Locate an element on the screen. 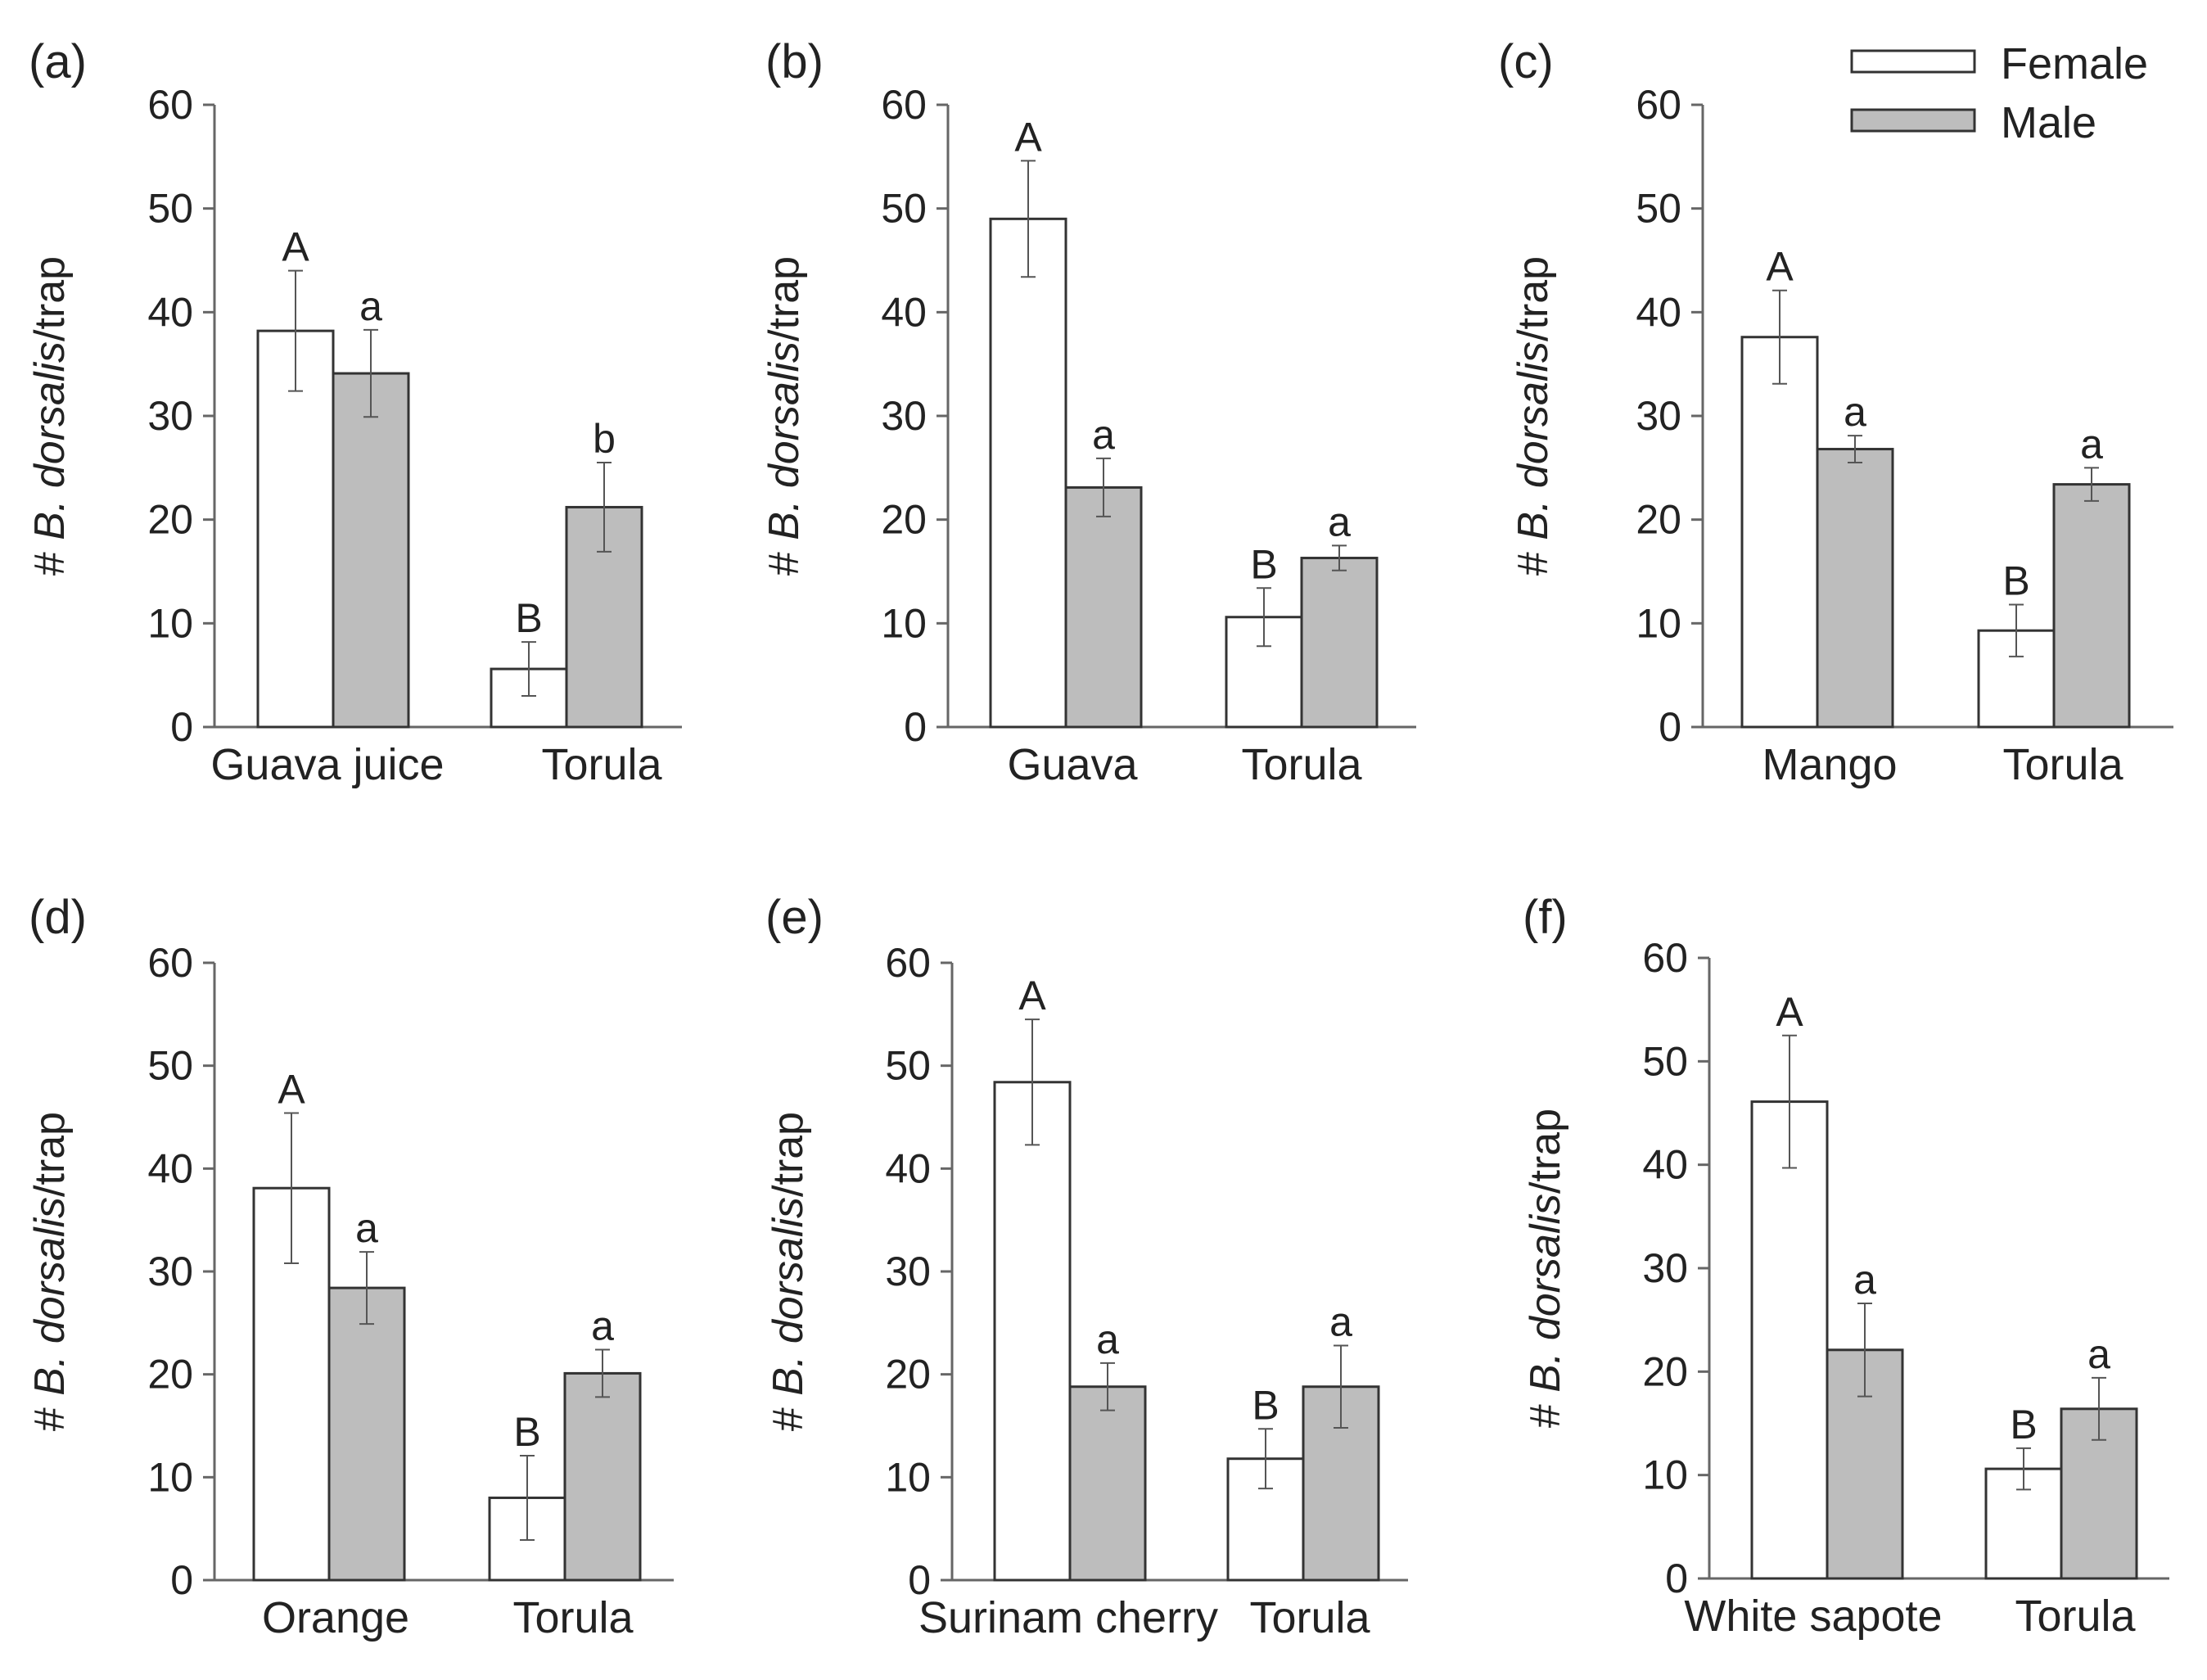  panel-label: (c) is located at coordinates (1526, 61).